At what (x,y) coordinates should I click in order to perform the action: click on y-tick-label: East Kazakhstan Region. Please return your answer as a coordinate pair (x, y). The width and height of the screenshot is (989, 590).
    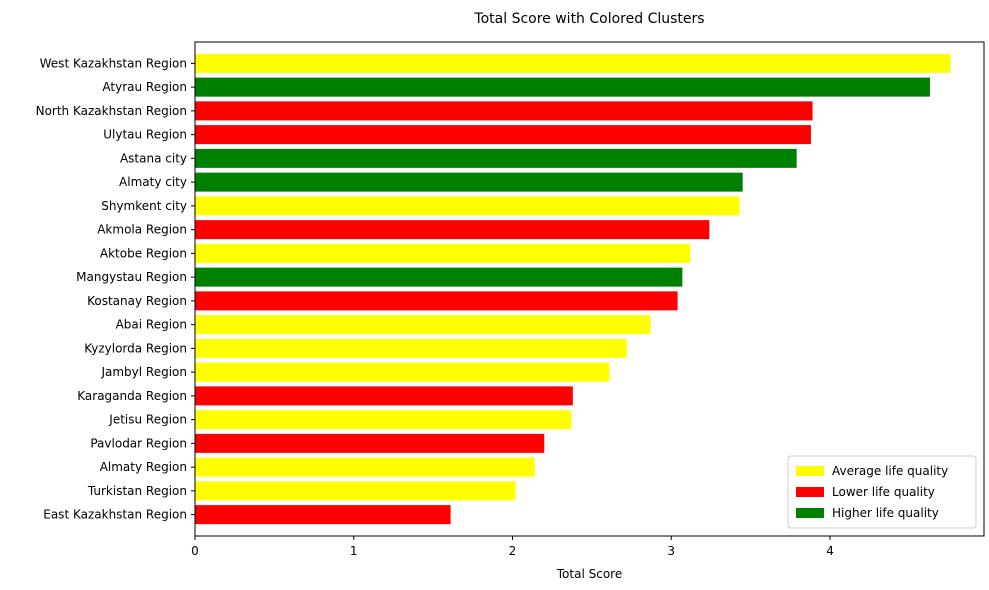
    Looking at the image, I should click on (115, 515).